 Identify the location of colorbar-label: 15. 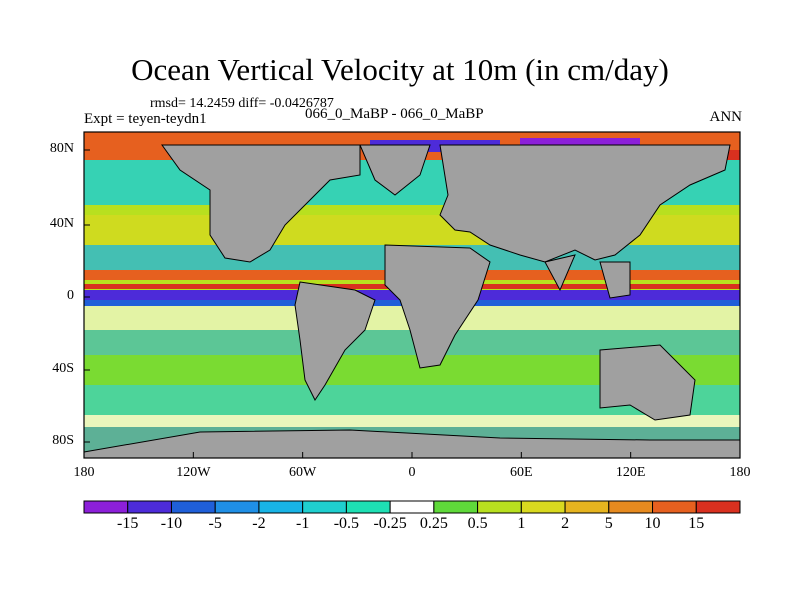
(696, 523).